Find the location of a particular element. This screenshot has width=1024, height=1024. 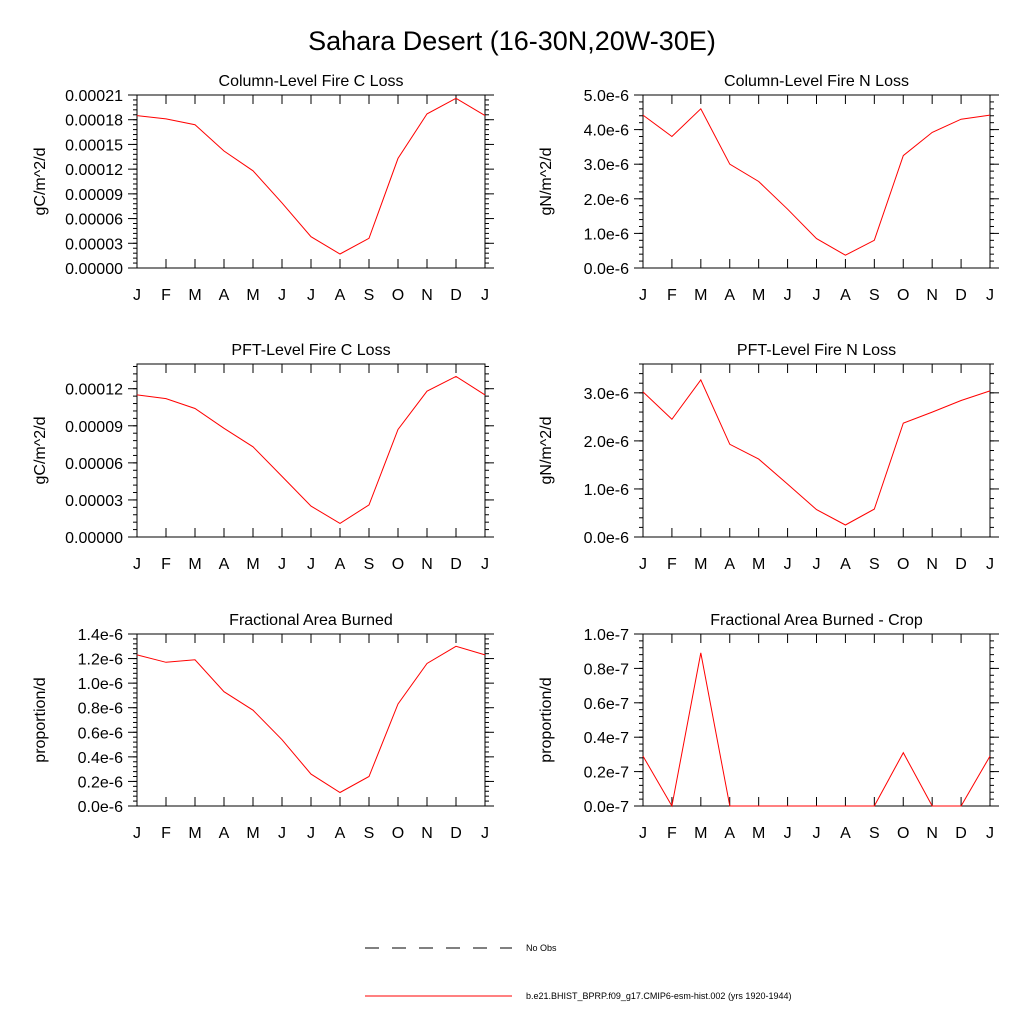

y-tick-label: 5.0e-6 is located at coordinates (606, 96).